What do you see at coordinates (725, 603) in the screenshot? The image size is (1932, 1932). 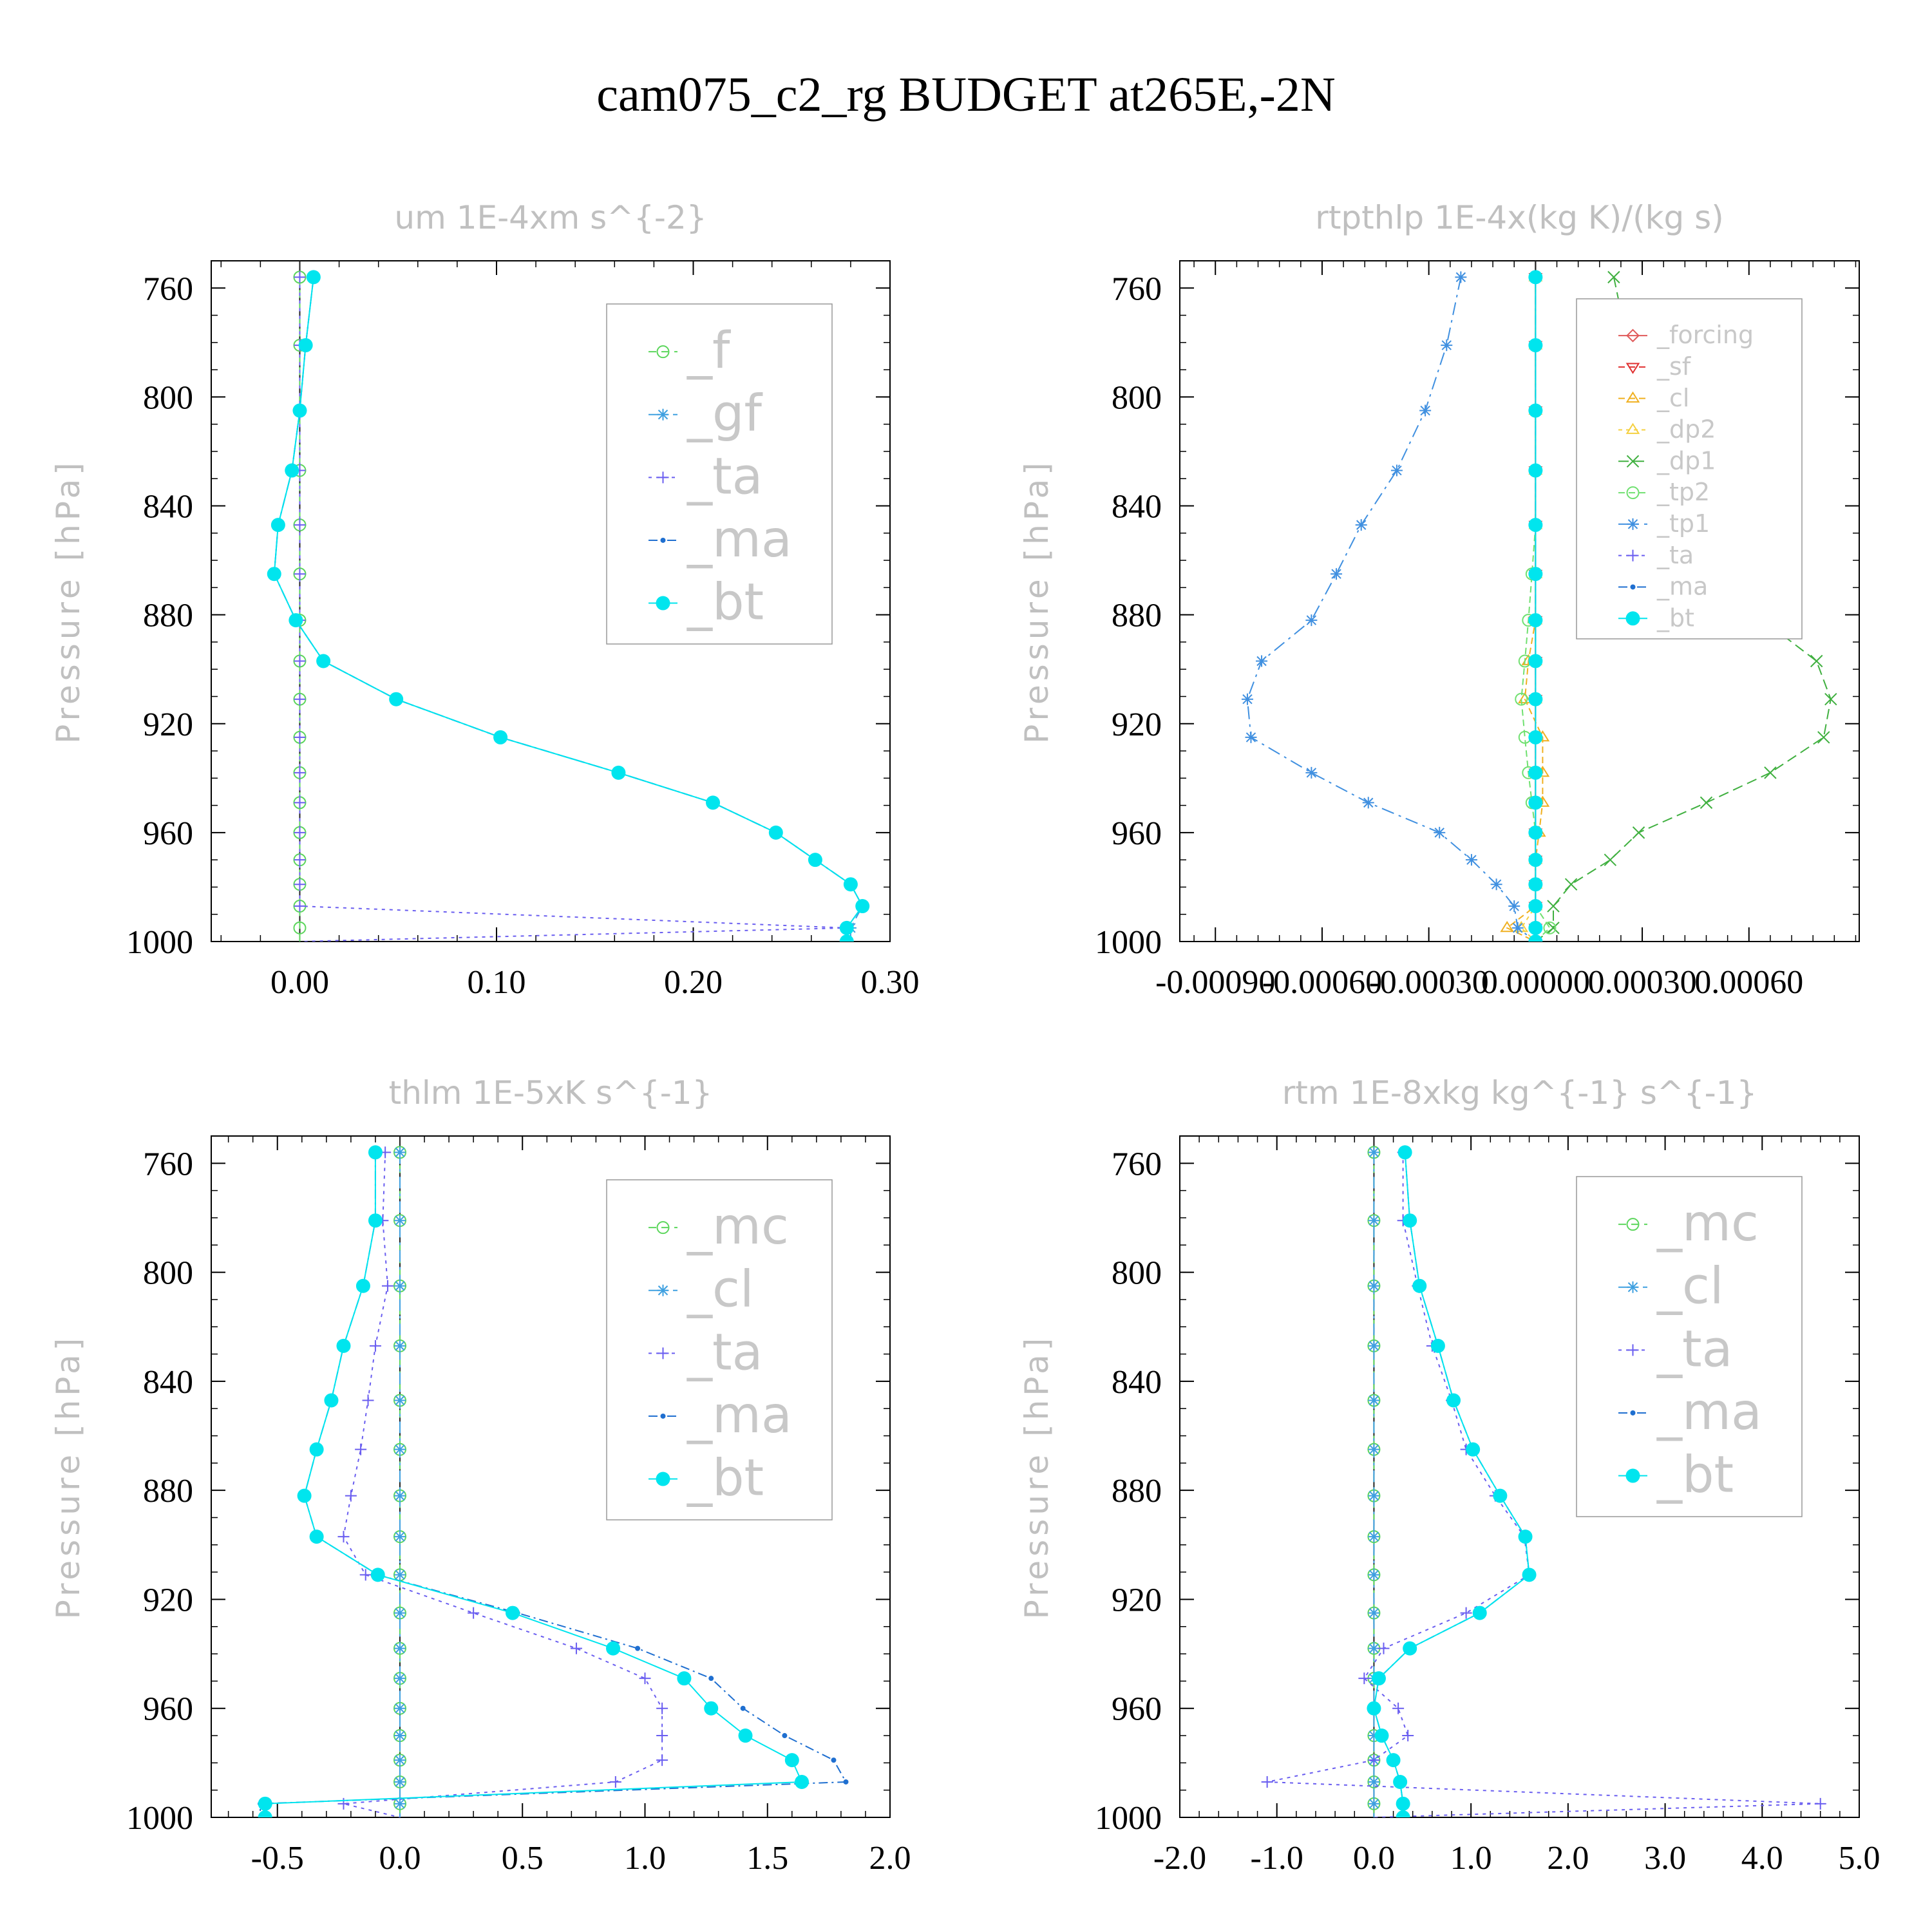 I see `legend-label: _bt` at bounding box center [725, 603].